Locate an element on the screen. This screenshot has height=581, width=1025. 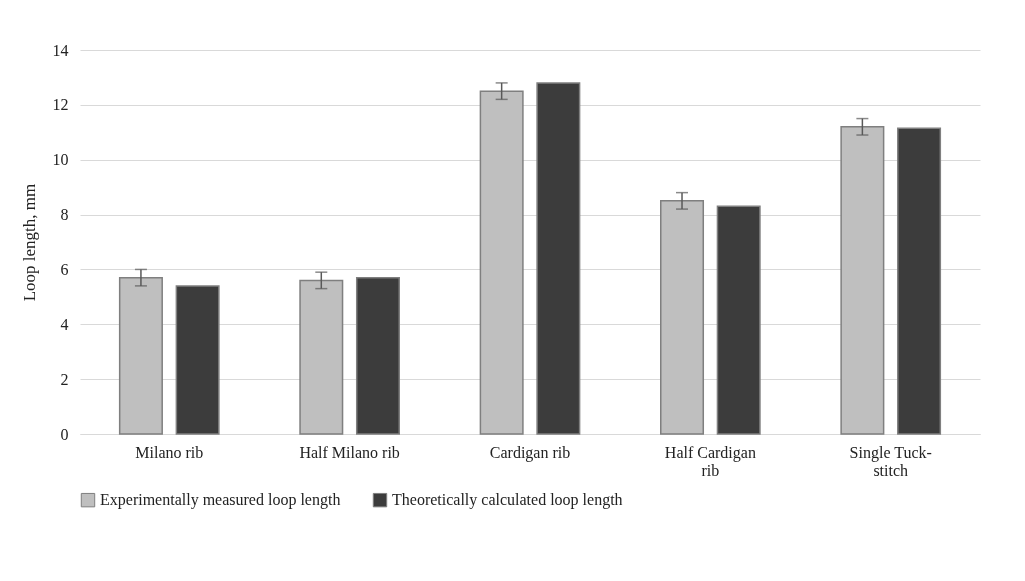
y-tick-label: 10 is located at coordinates (60, 160).